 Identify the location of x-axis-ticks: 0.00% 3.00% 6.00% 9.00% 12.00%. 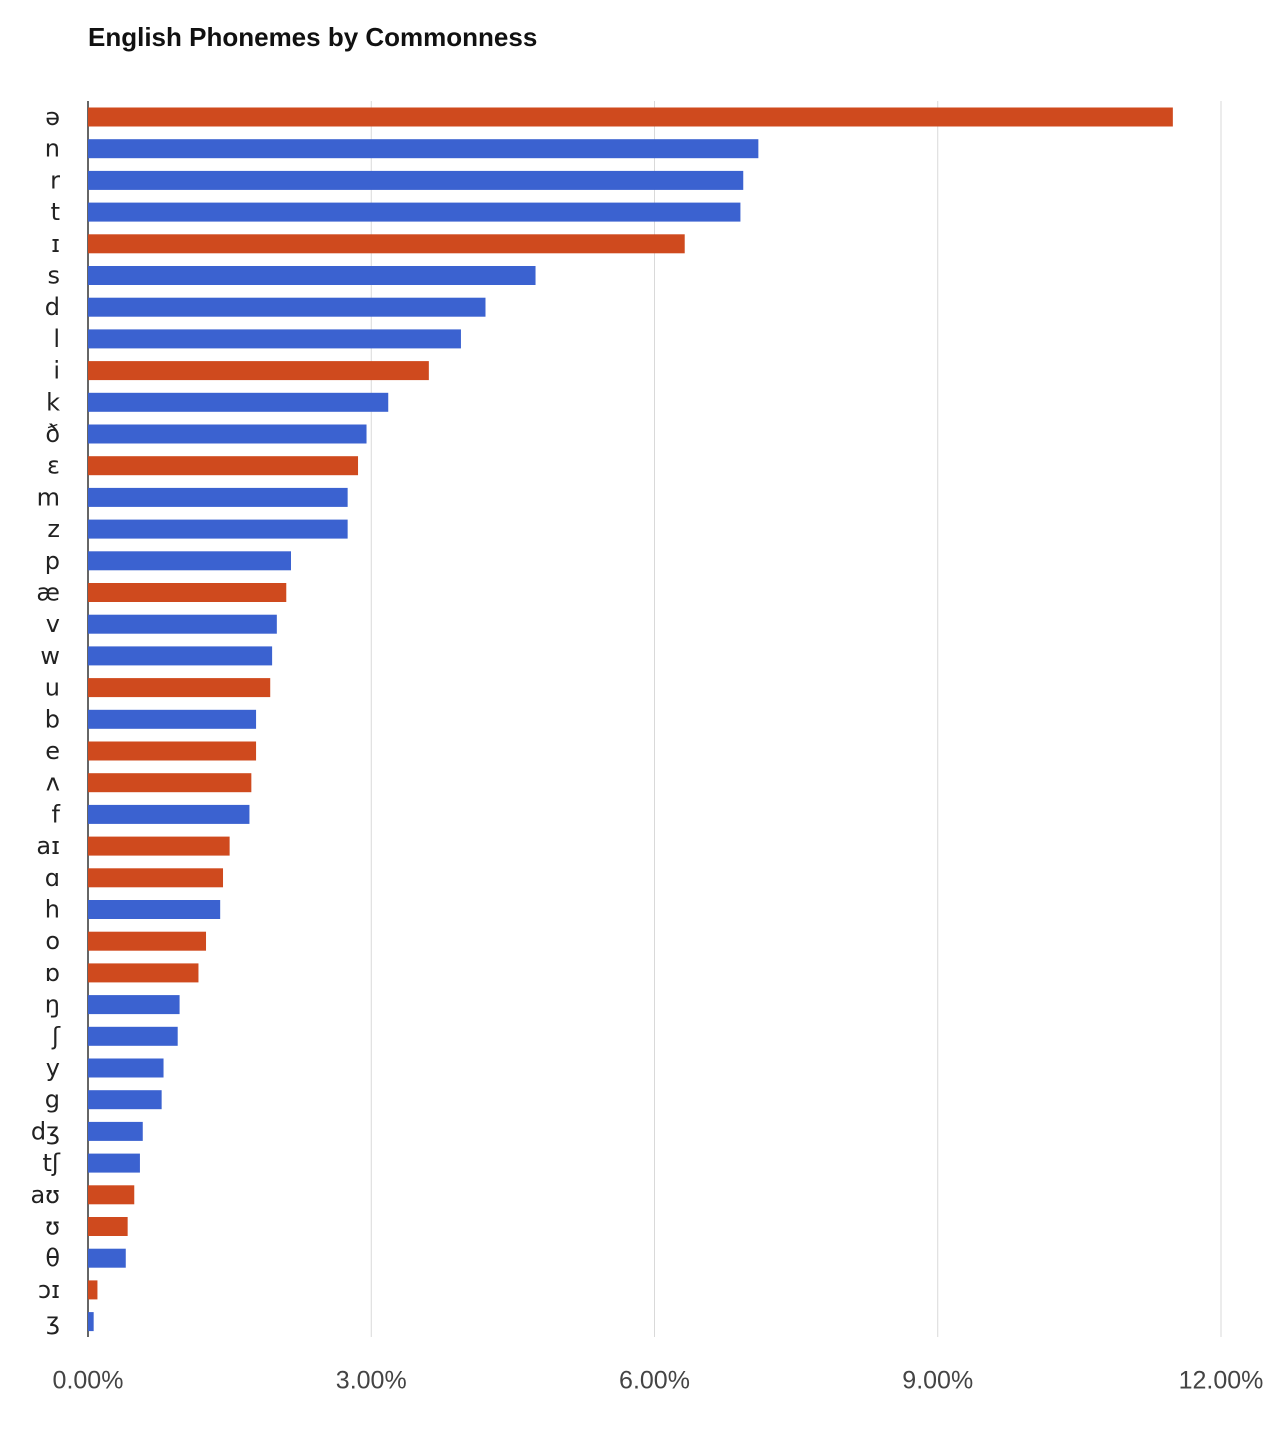
(658, 1381).